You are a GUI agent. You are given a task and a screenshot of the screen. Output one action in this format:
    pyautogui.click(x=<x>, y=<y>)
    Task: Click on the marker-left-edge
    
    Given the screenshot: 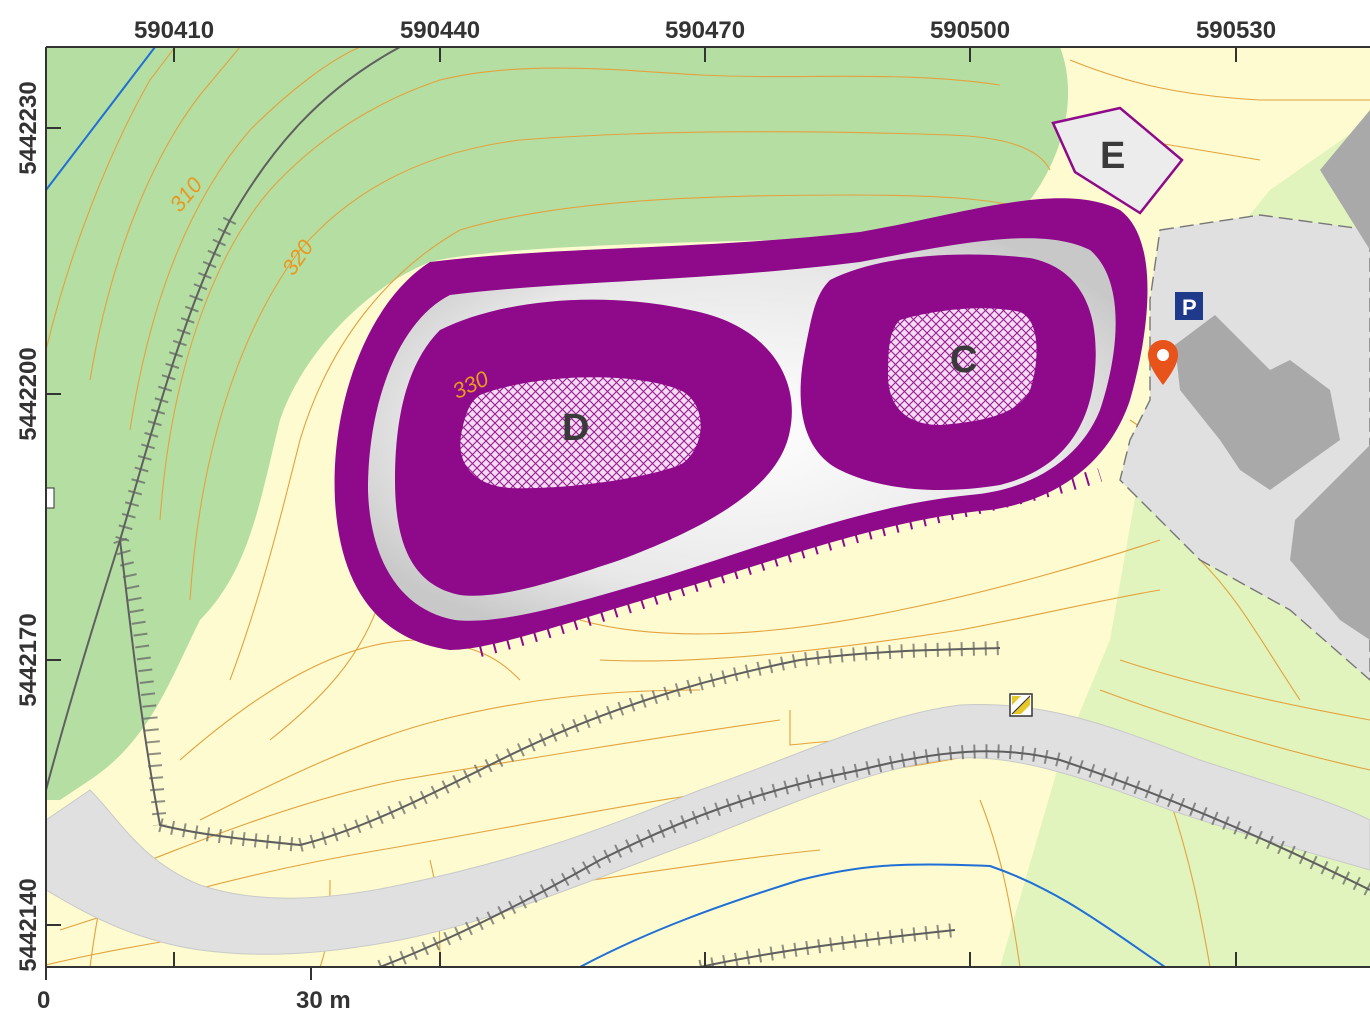 What is the action you would take?
    pyautogui.click(x=50, y=498)
    